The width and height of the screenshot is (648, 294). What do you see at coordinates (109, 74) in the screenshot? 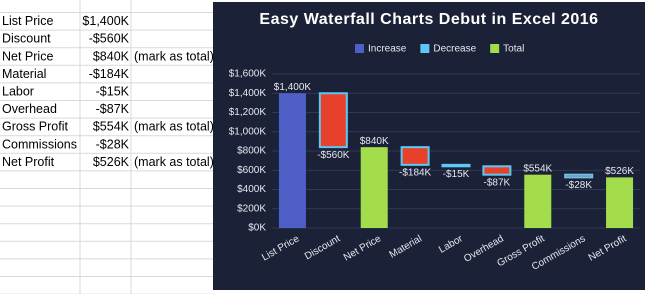
I see `cell-value: -$184K` at bounding box center [109, 74].